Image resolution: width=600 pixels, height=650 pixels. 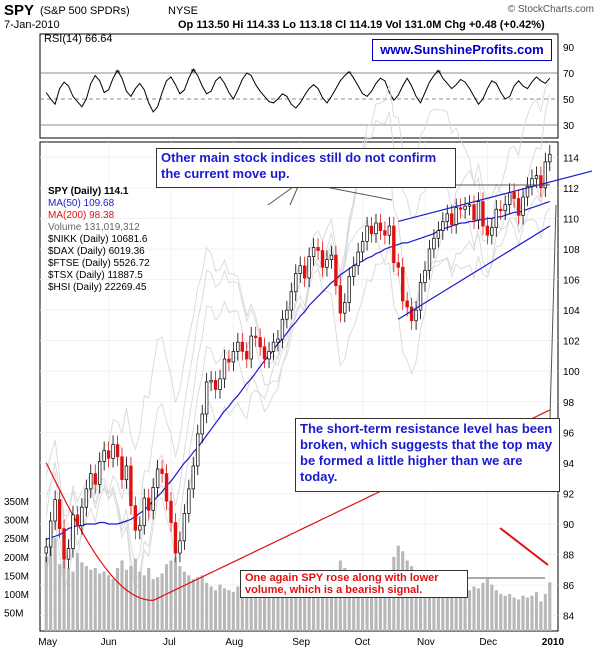 I want to click on price-tick-label: 114, so click(x=571, y=158).